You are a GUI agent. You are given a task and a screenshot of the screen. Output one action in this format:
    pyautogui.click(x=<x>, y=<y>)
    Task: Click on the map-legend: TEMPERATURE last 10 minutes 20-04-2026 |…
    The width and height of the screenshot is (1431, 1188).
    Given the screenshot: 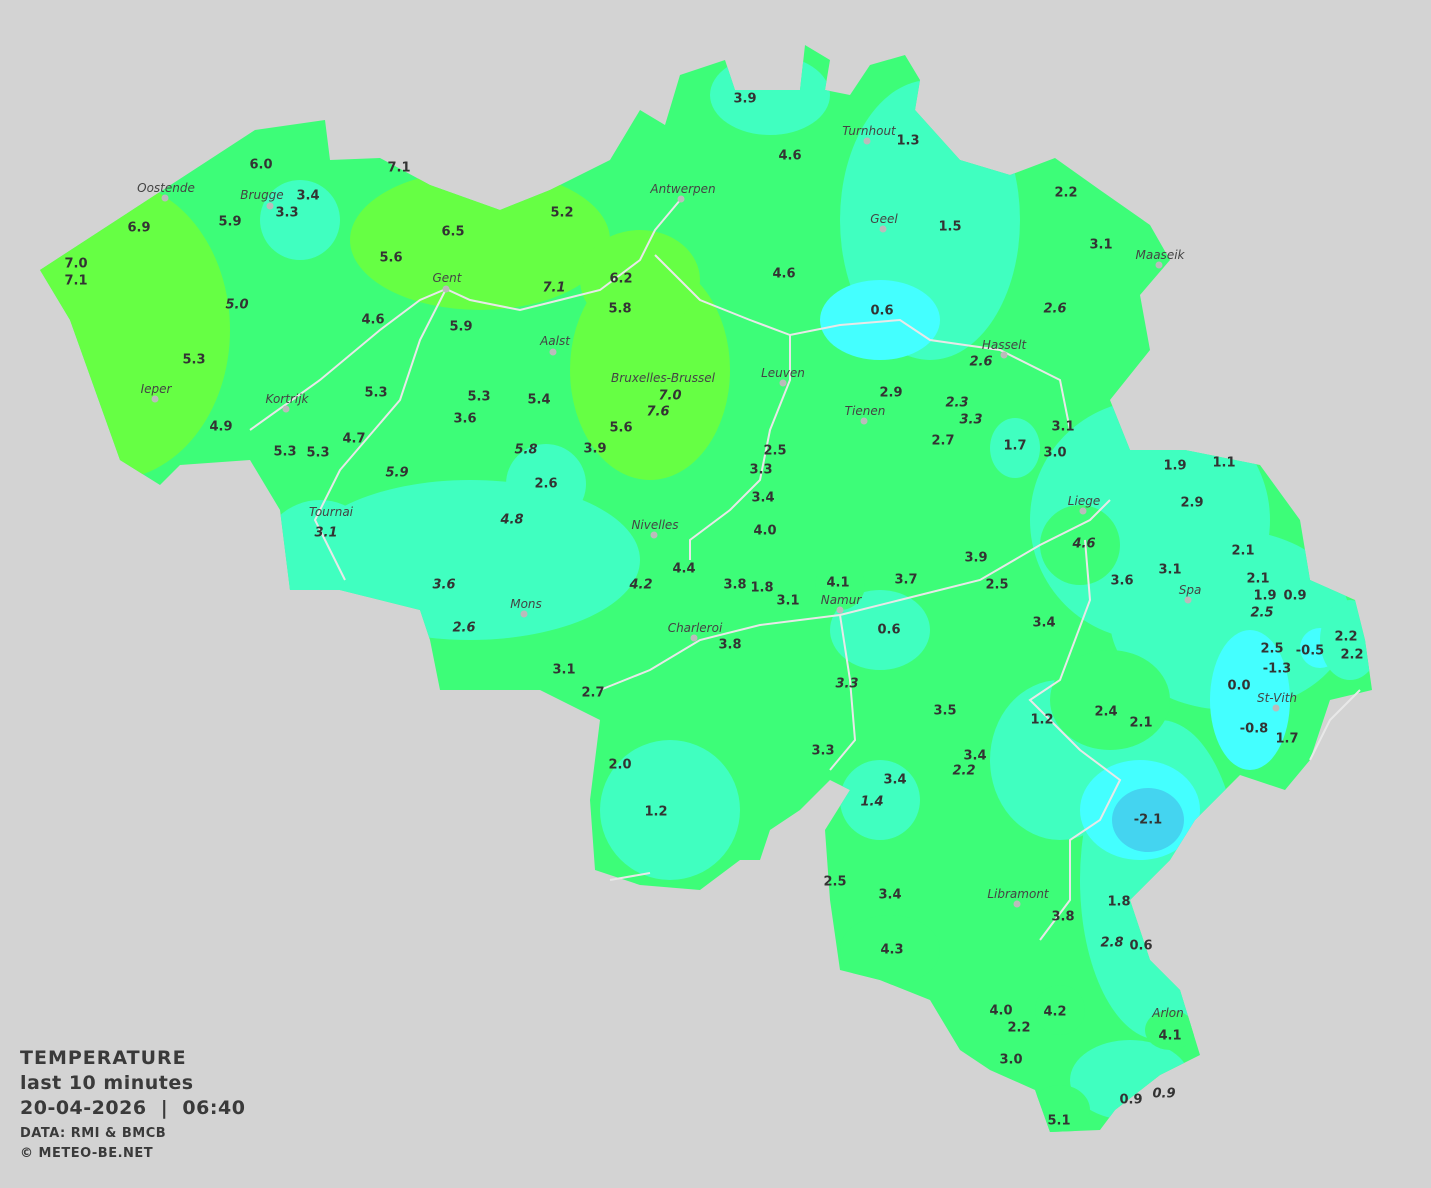 What is the action you would take?
    pyautogui.click(x=132, y=1105)
    